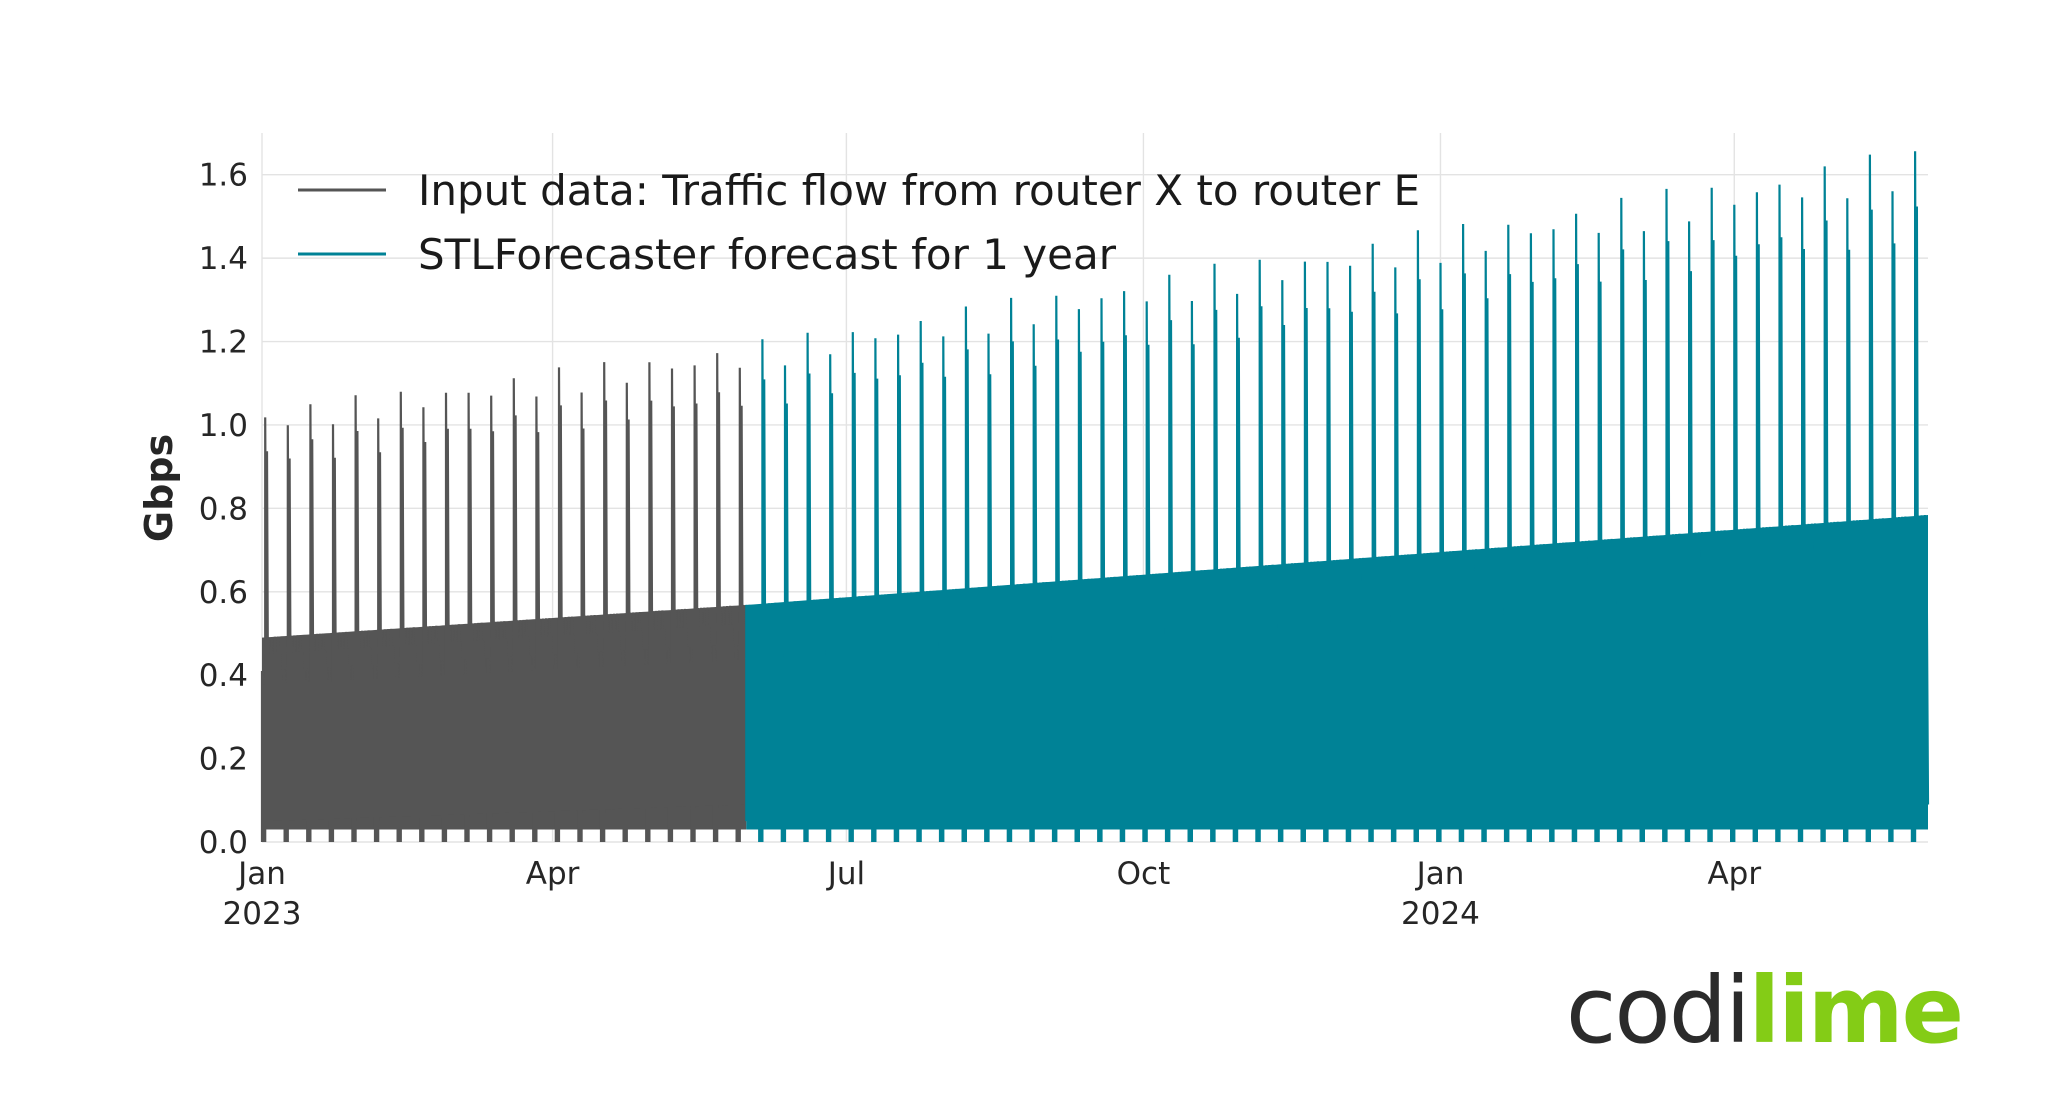  I want to click on x-tick-year-label: 2024, so click(1440, 914).